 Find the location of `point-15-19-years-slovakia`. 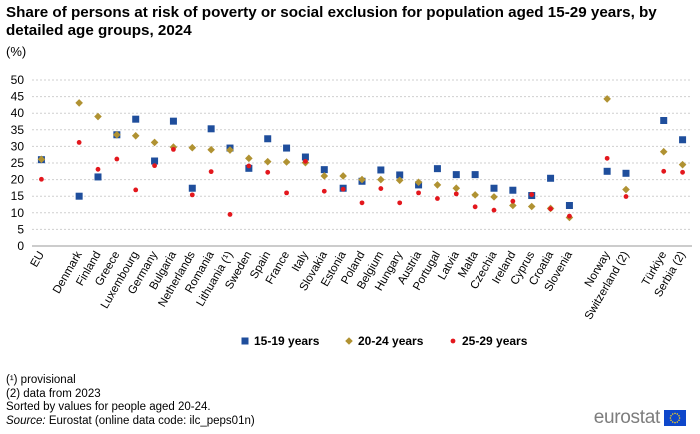

point-15-19-years-slovakia is located at coordinates (324, 170).